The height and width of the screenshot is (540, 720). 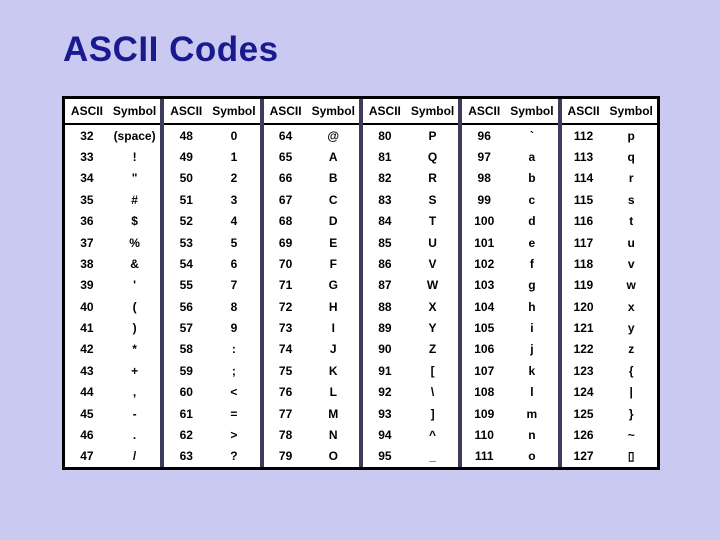 I want to click on ascii-code-cell: 69, so click(x=285, y=242).